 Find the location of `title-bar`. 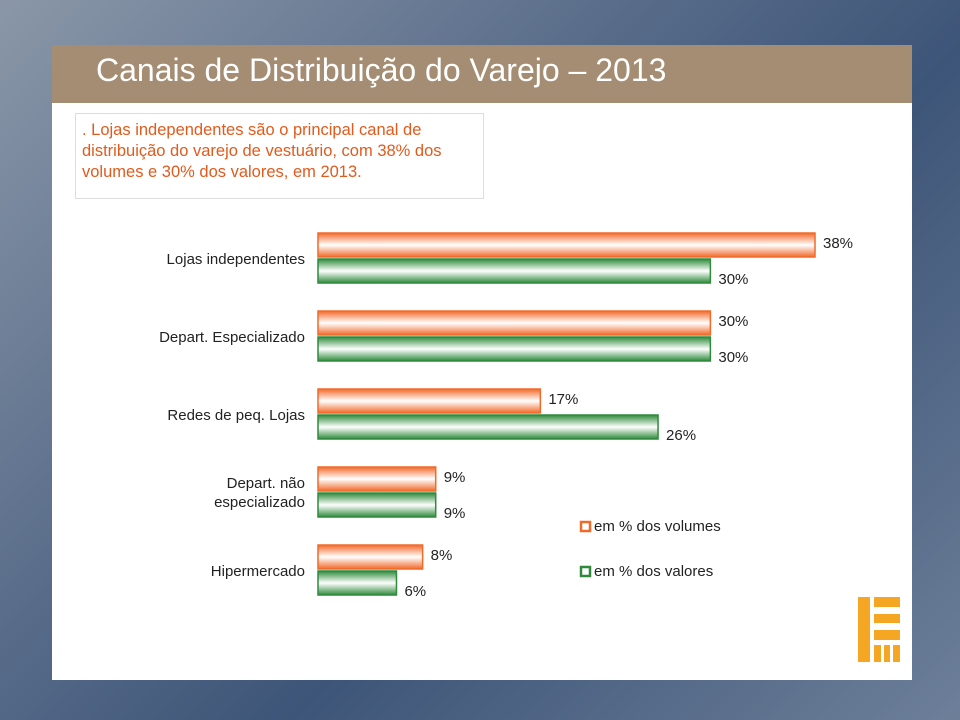

title-bar is located at coordinates (482, 74).